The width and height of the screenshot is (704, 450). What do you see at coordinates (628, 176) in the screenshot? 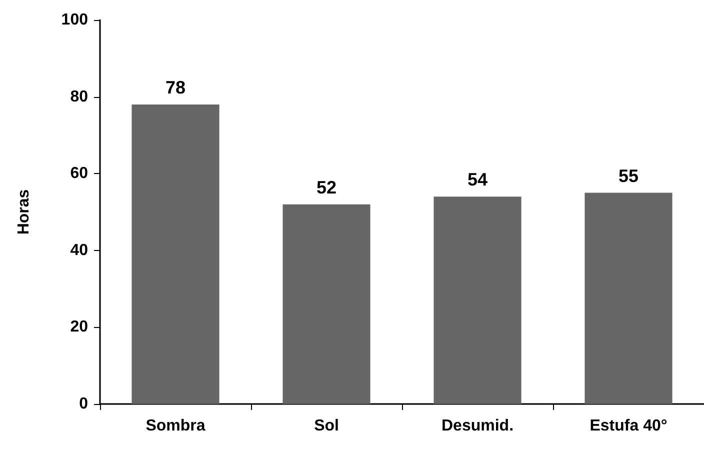
I see `data-label: 55` at bounding box center [628, 176].